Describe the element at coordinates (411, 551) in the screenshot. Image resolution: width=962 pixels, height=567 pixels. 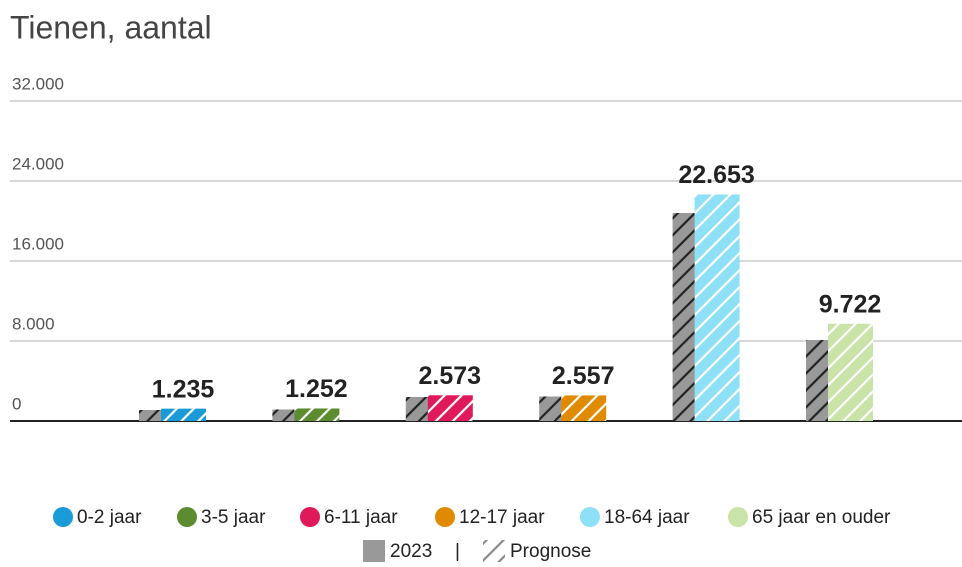
I see `legend-label: 2023` at that location.